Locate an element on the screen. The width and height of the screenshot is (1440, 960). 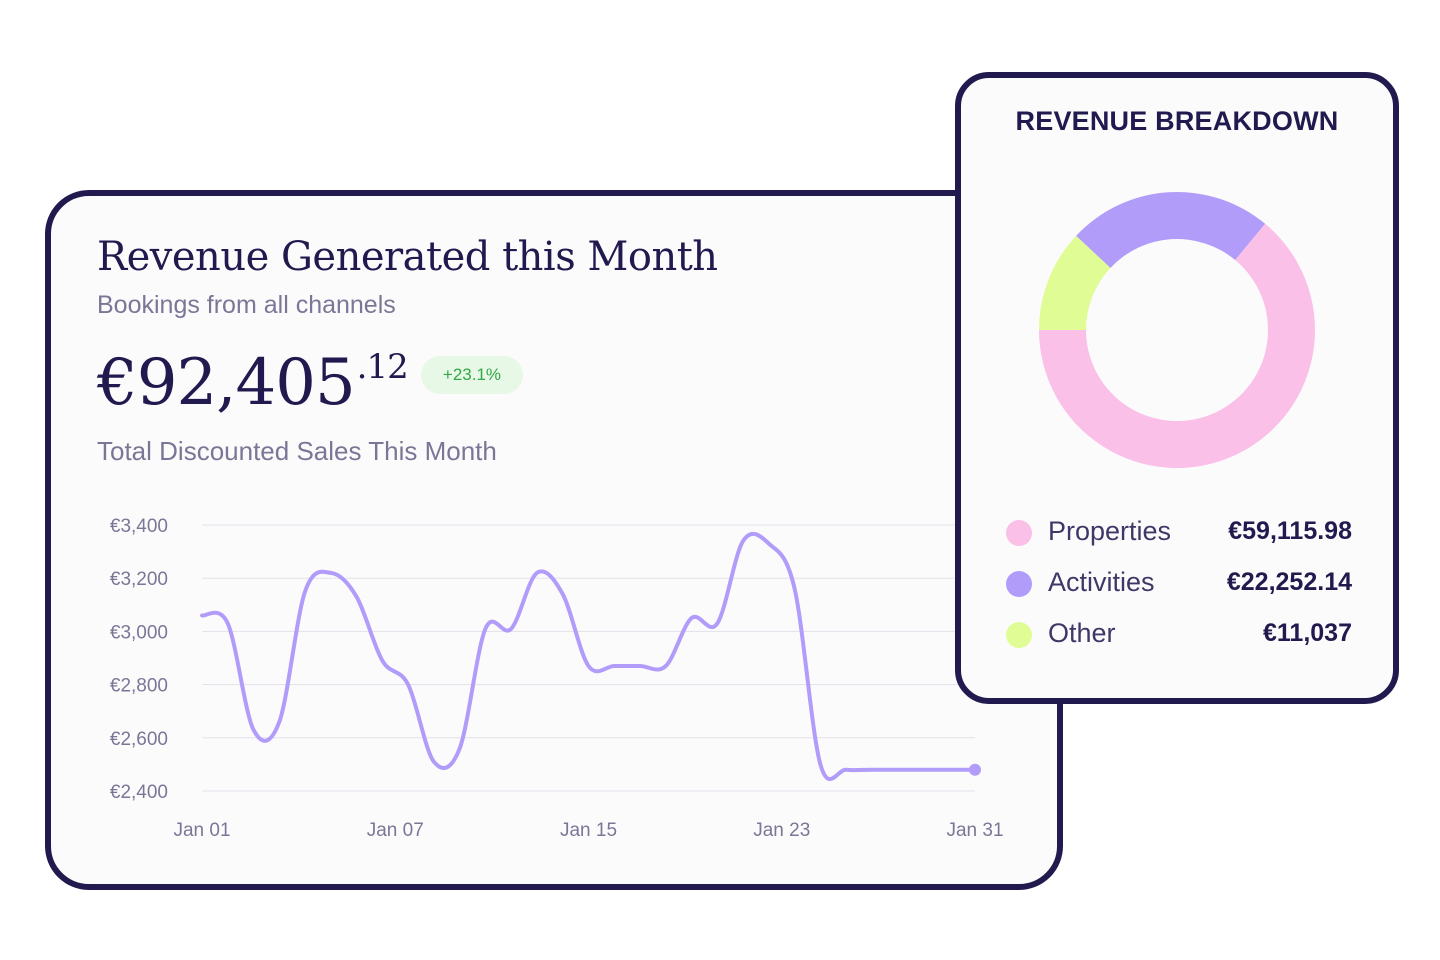
y-tick-label: €3,400 is located at coordinates (139, 526).